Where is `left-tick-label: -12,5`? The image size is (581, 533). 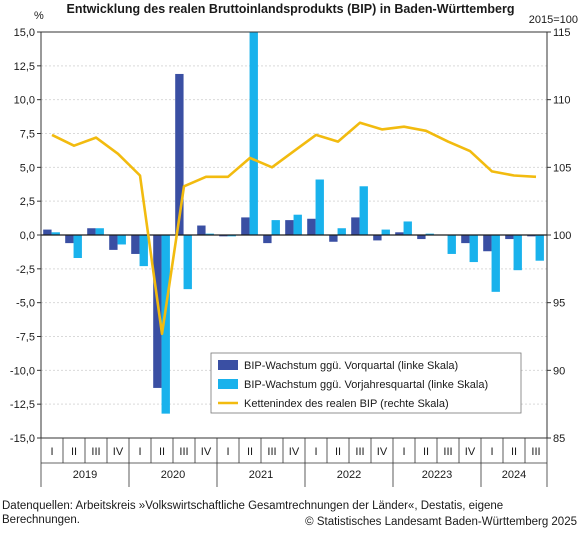 left-tick-label: -12,5 is located at coordinates (22, 405).